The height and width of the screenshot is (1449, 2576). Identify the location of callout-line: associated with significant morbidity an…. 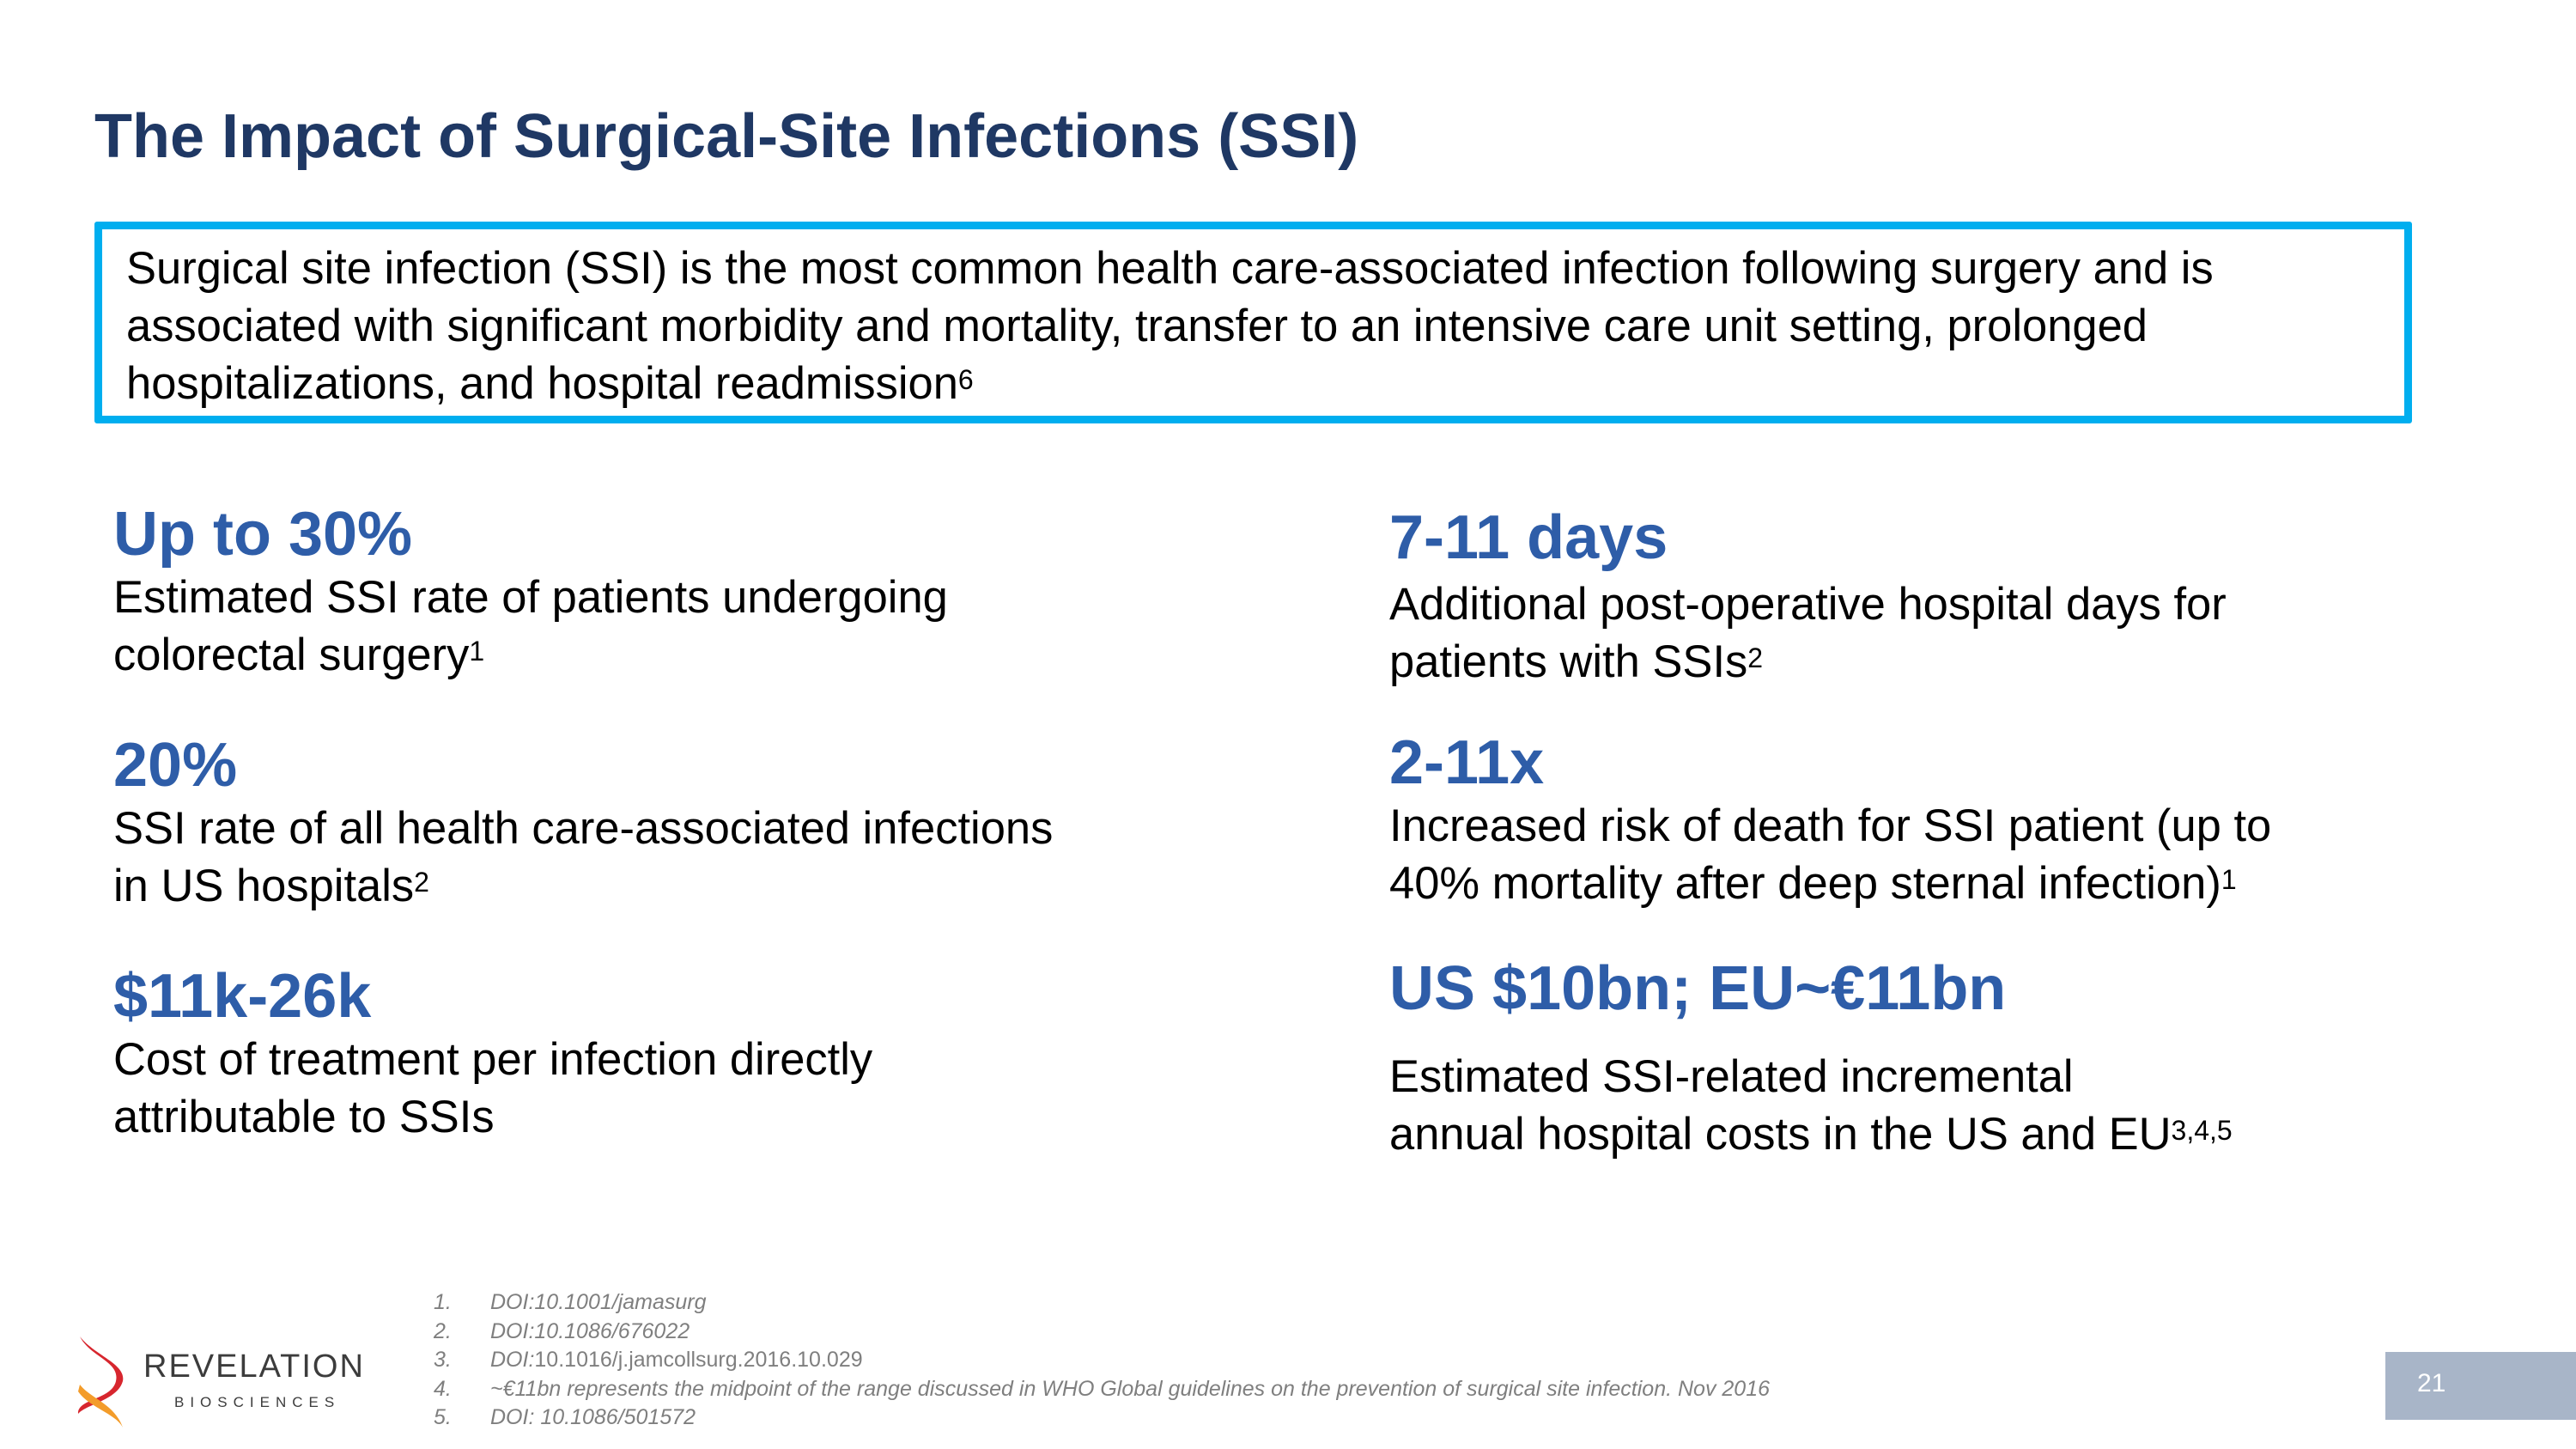
(1137, 326).